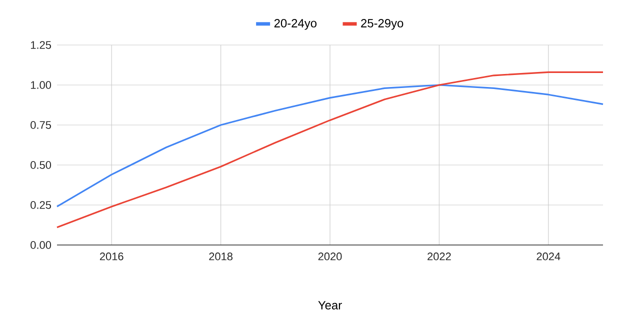  Describe the element at coordinates (41, 165) in the screenshot. I see `y-tick-label: 0.50` at that location.